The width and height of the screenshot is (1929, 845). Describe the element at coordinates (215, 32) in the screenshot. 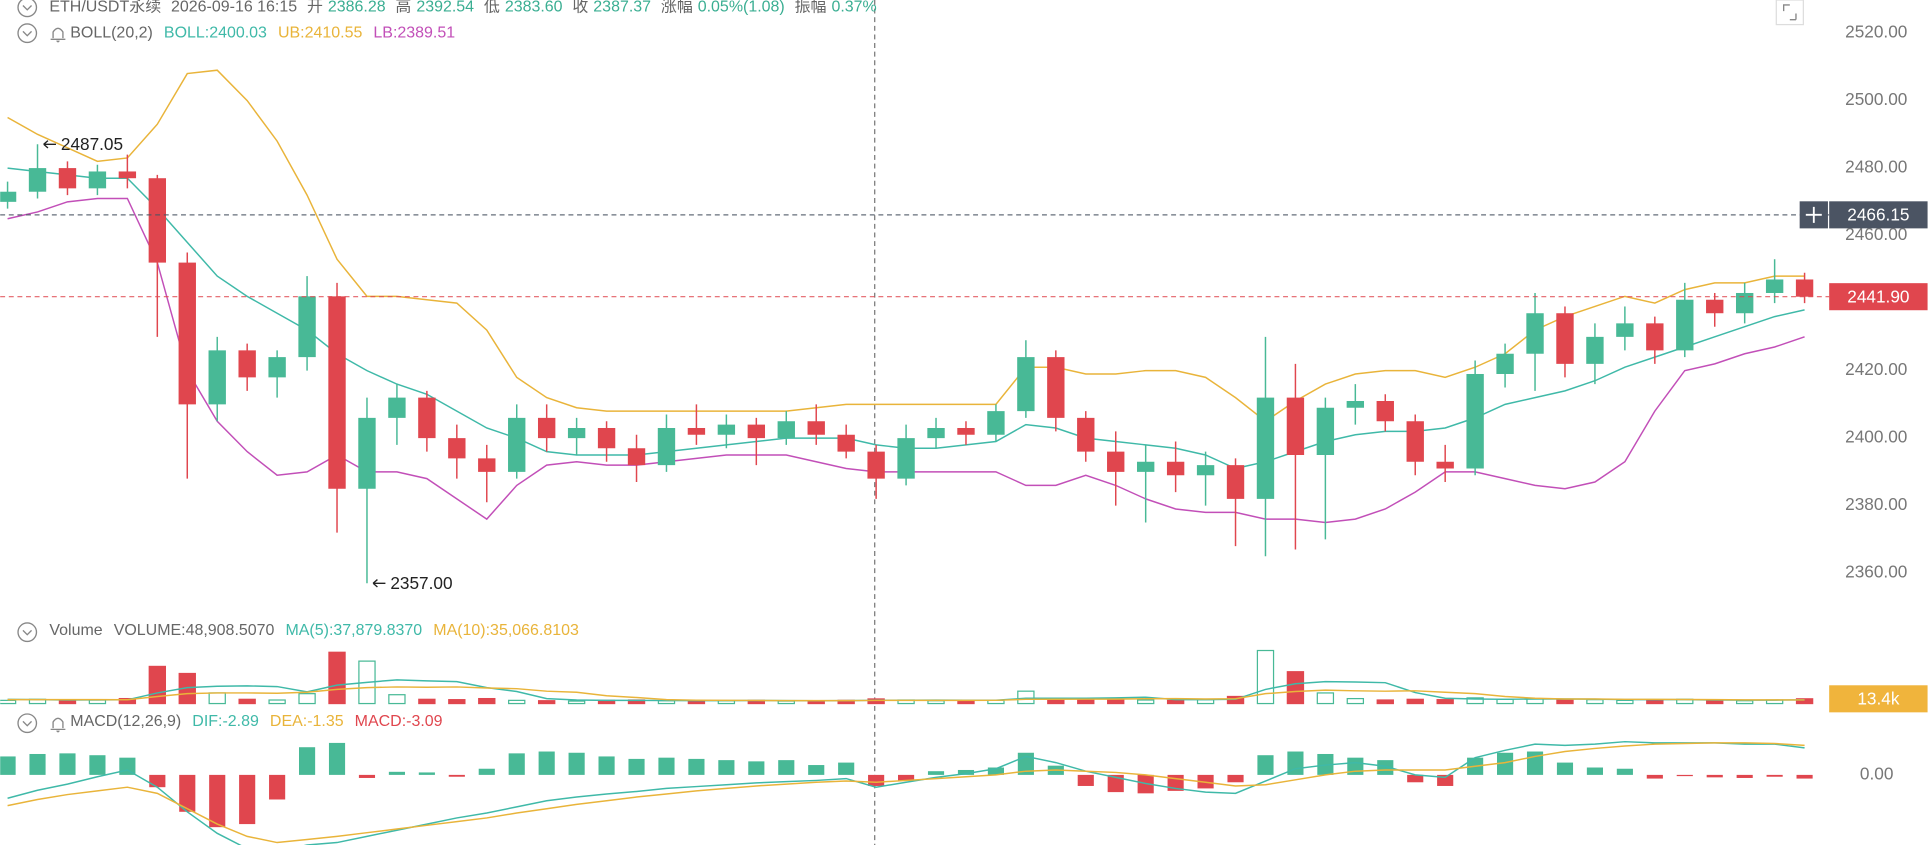

I see `legend-text: BOLL:2400.03` at that location.